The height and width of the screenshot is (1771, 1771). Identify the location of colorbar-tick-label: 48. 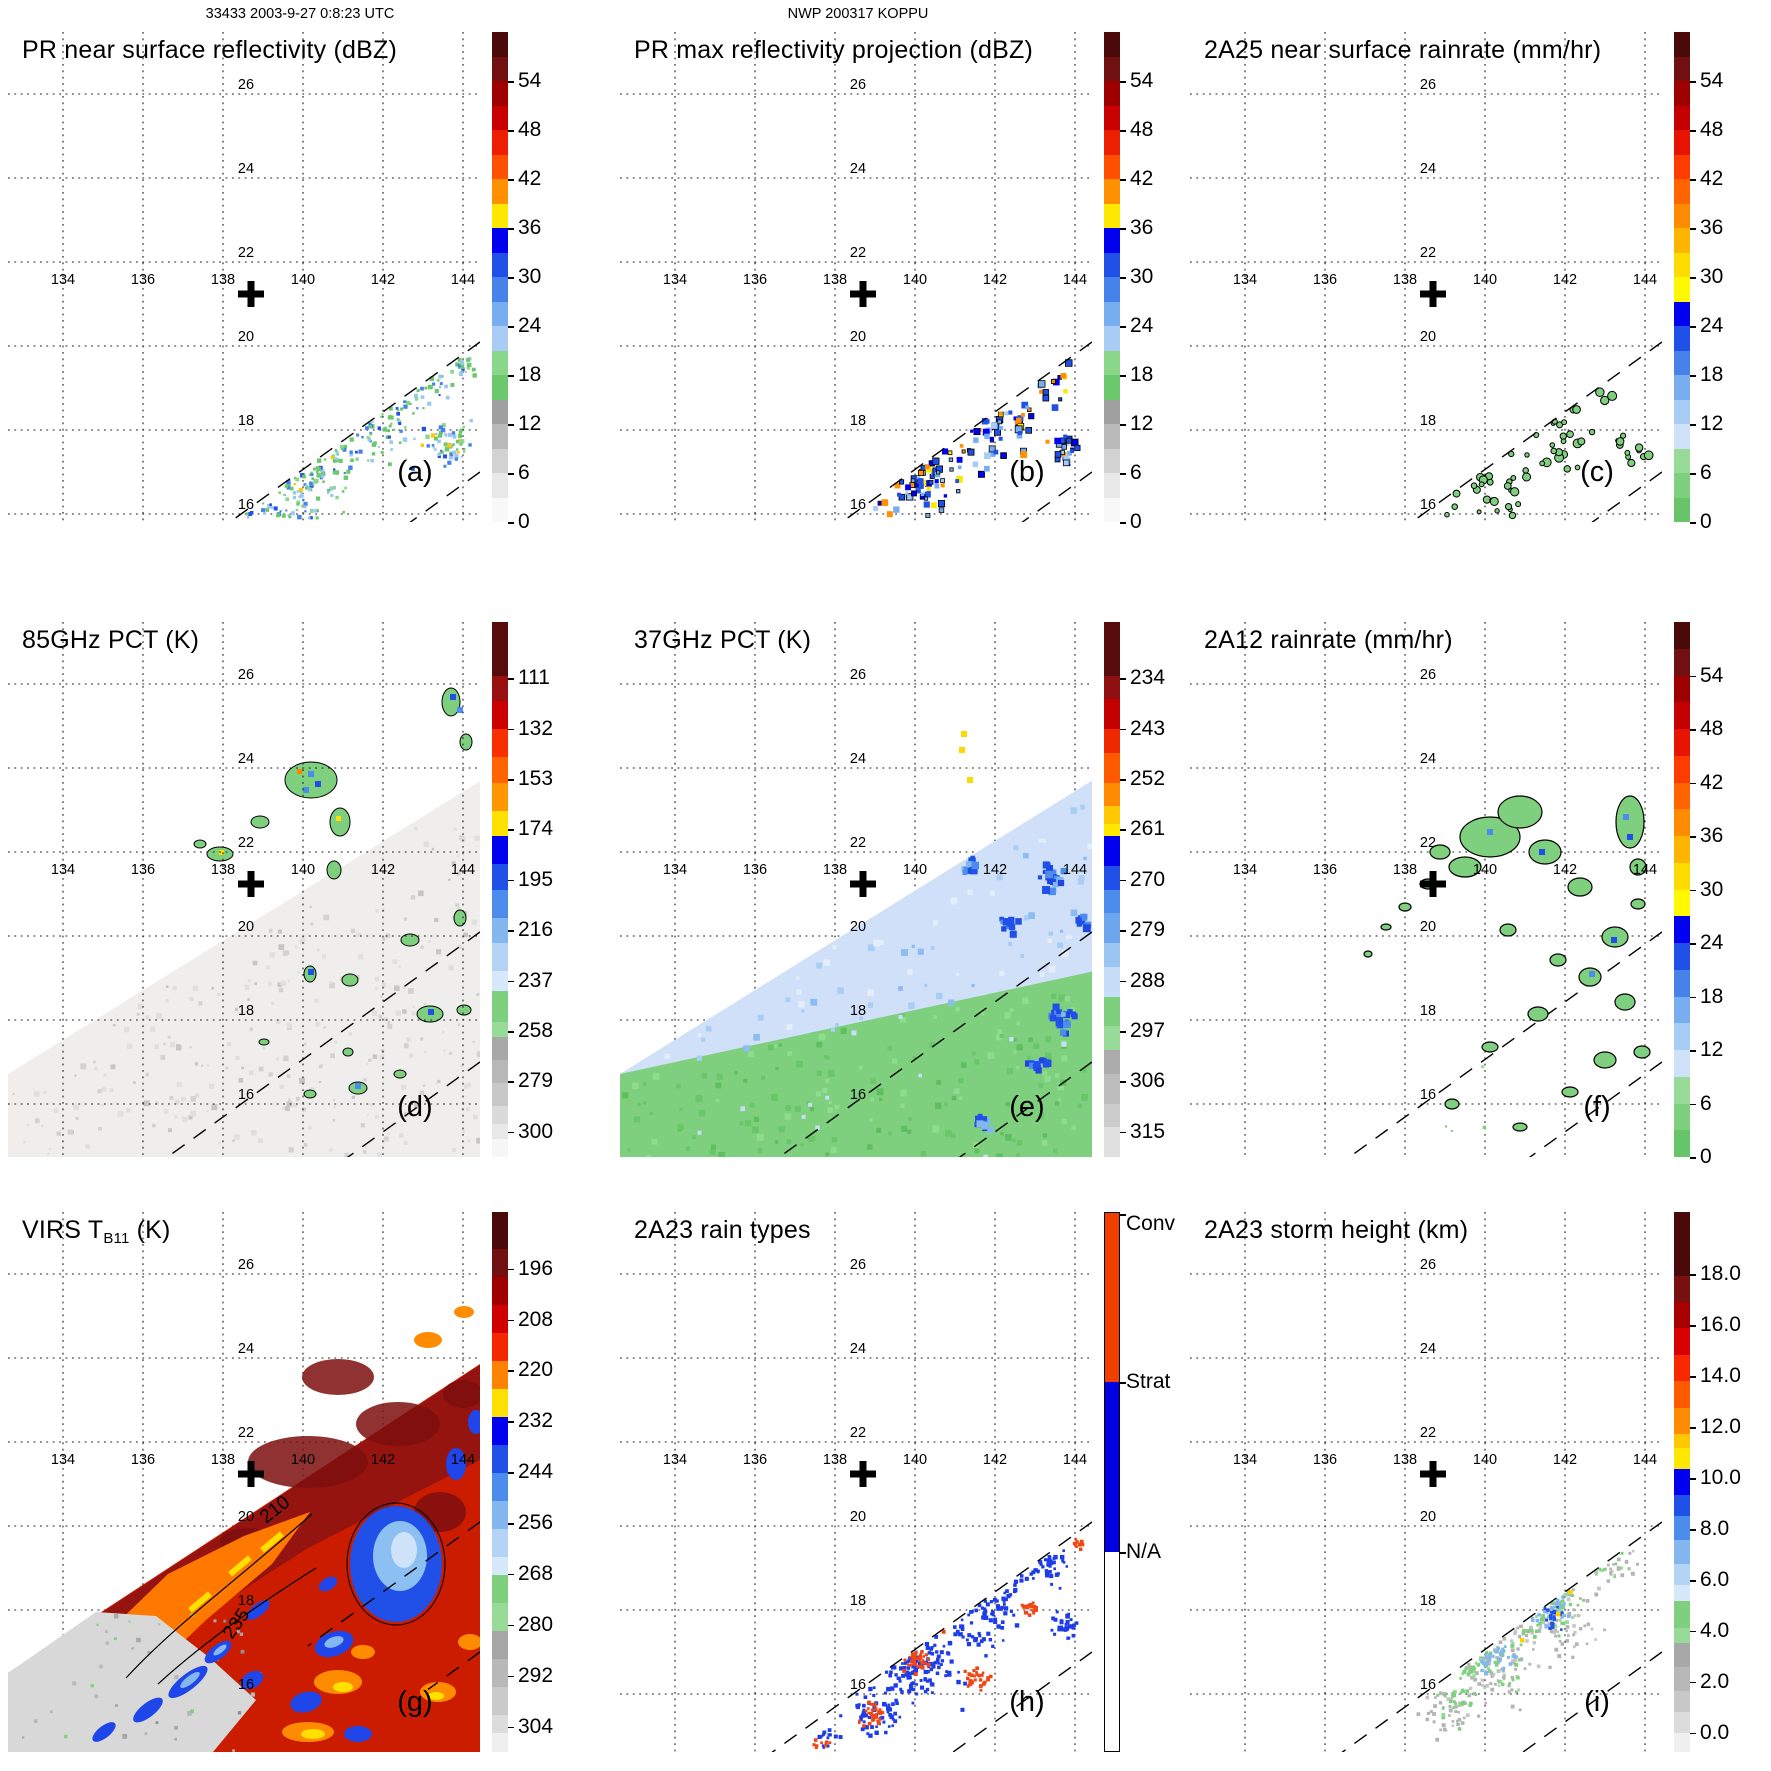
(1712, 728).